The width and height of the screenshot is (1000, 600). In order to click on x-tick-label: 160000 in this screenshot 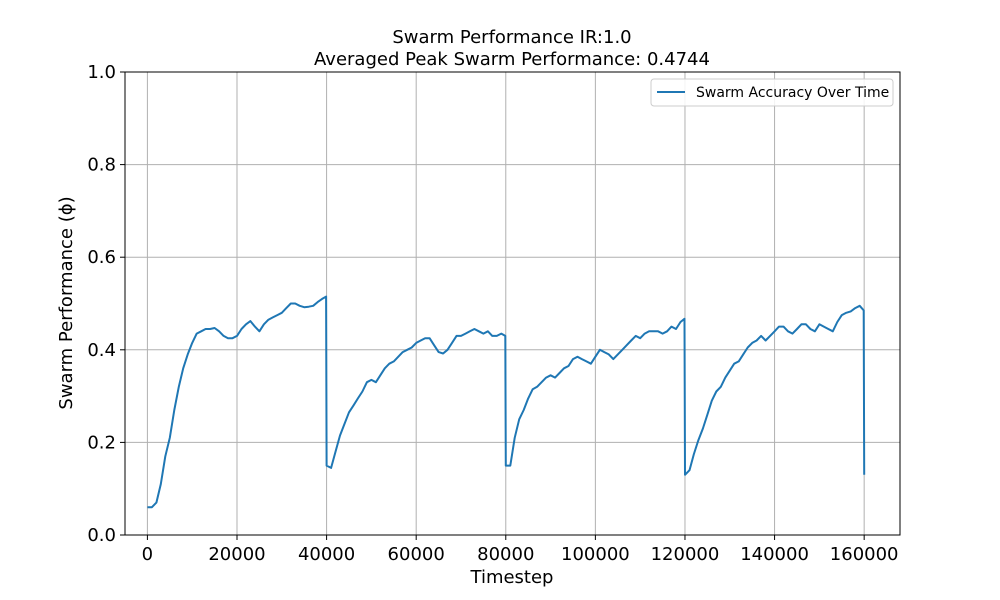, I will do `click(864, 554)`.